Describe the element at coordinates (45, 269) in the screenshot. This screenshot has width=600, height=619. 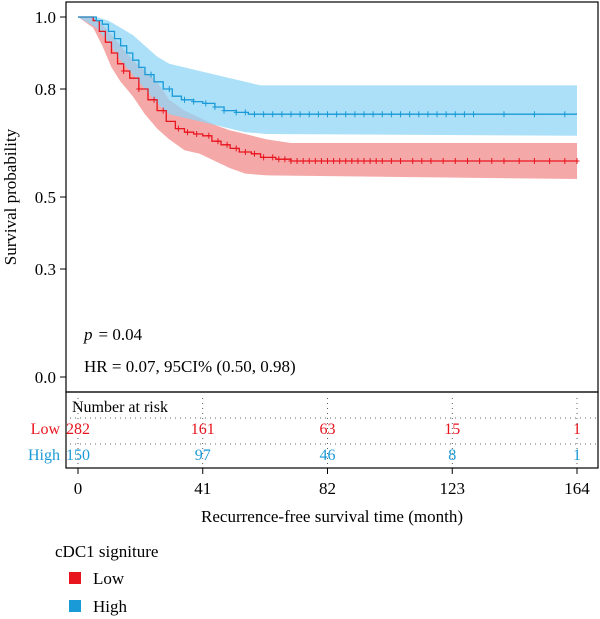
I see `y-tick-label: 0.3` at that location.